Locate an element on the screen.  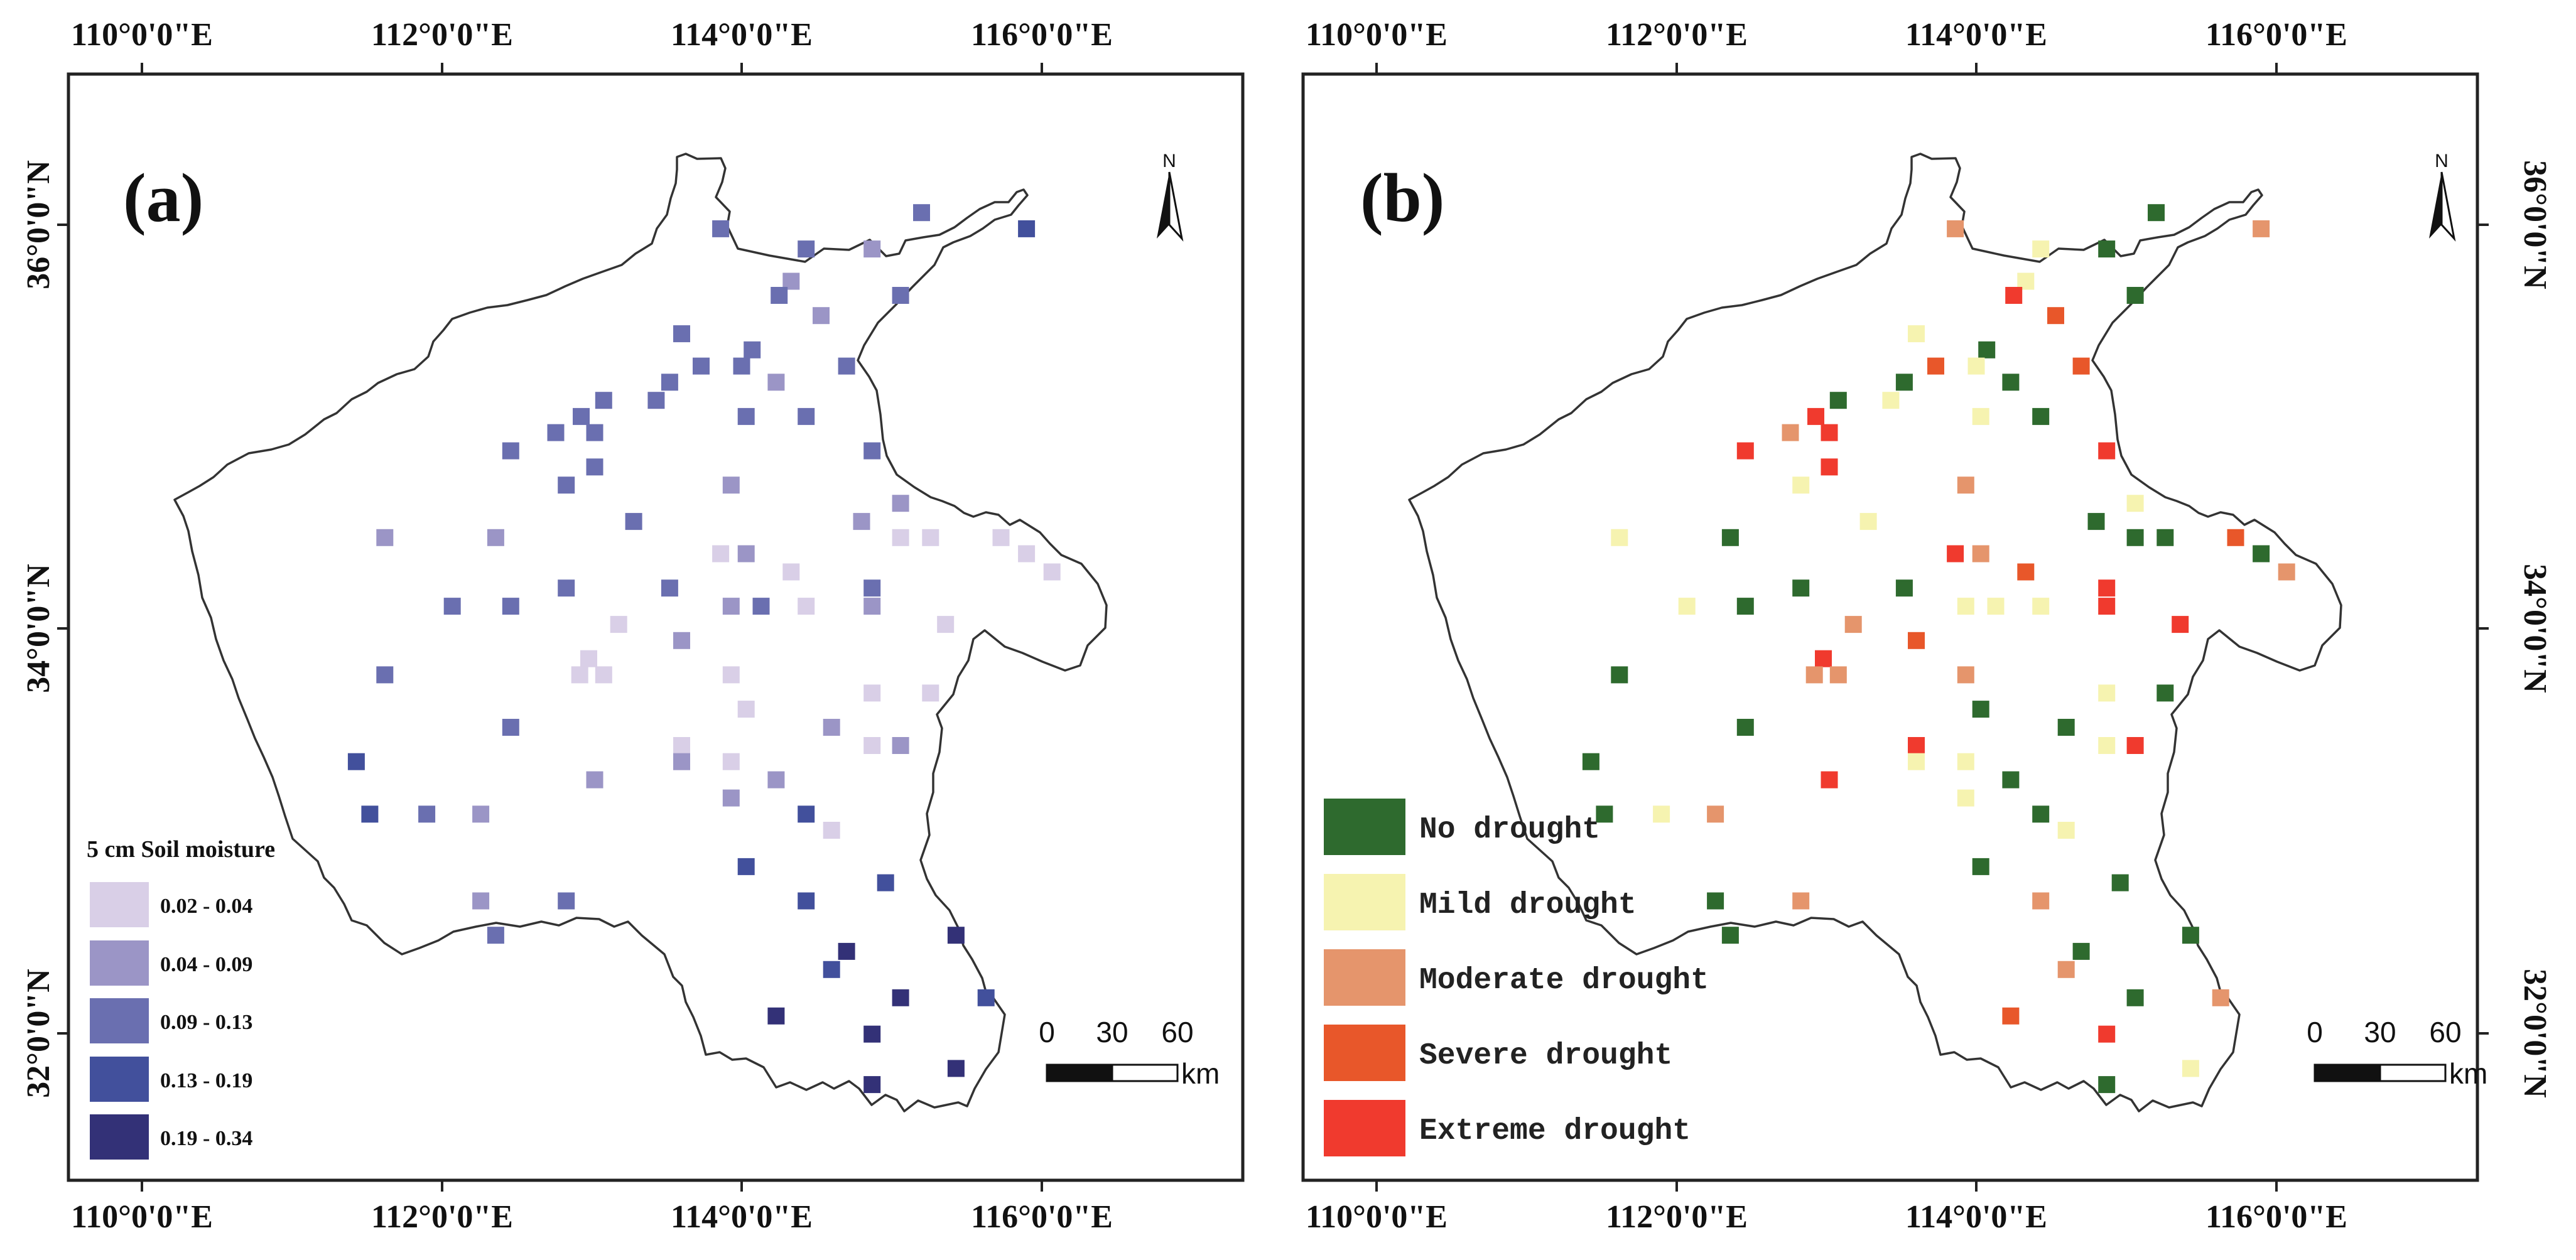
lon-label: 112°0'0"E is located at coordinates (442, 1217).